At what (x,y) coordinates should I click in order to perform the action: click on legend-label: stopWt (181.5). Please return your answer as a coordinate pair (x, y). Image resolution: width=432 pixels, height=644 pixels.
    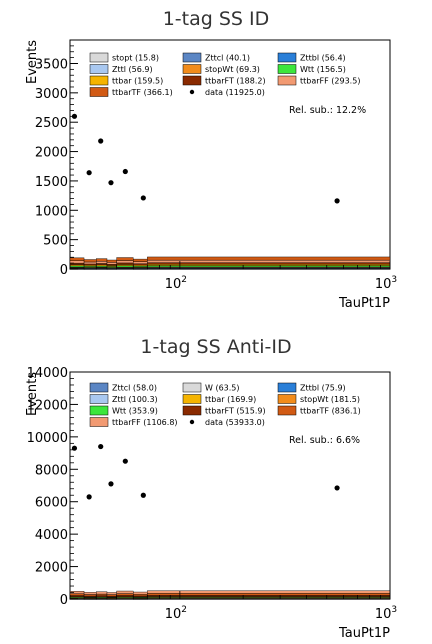
    Looking at the image, I should click on (330, 399).